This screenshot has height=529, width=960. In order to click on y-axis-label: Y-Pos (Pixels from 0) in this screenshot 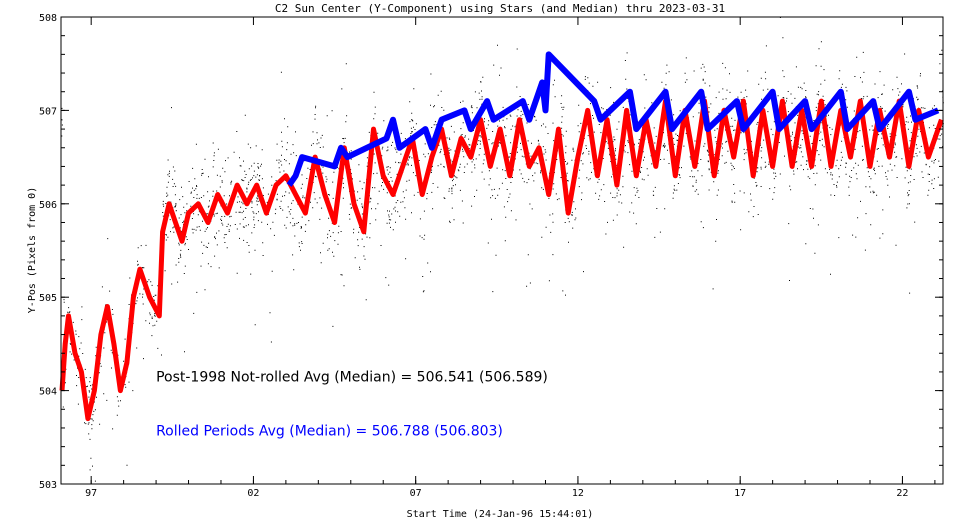, I will do `click(32, 250)`.